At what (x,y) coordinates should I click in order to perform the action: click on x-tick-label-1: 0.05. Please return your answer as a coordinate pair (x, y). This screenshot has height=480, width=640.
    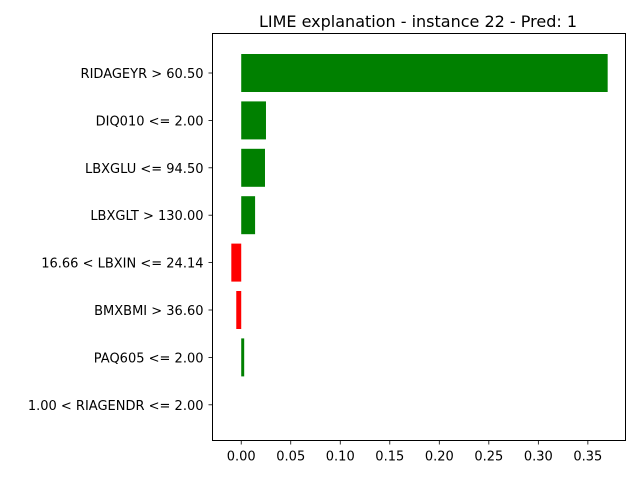
    Looking at the image, I should click on (290, 457).